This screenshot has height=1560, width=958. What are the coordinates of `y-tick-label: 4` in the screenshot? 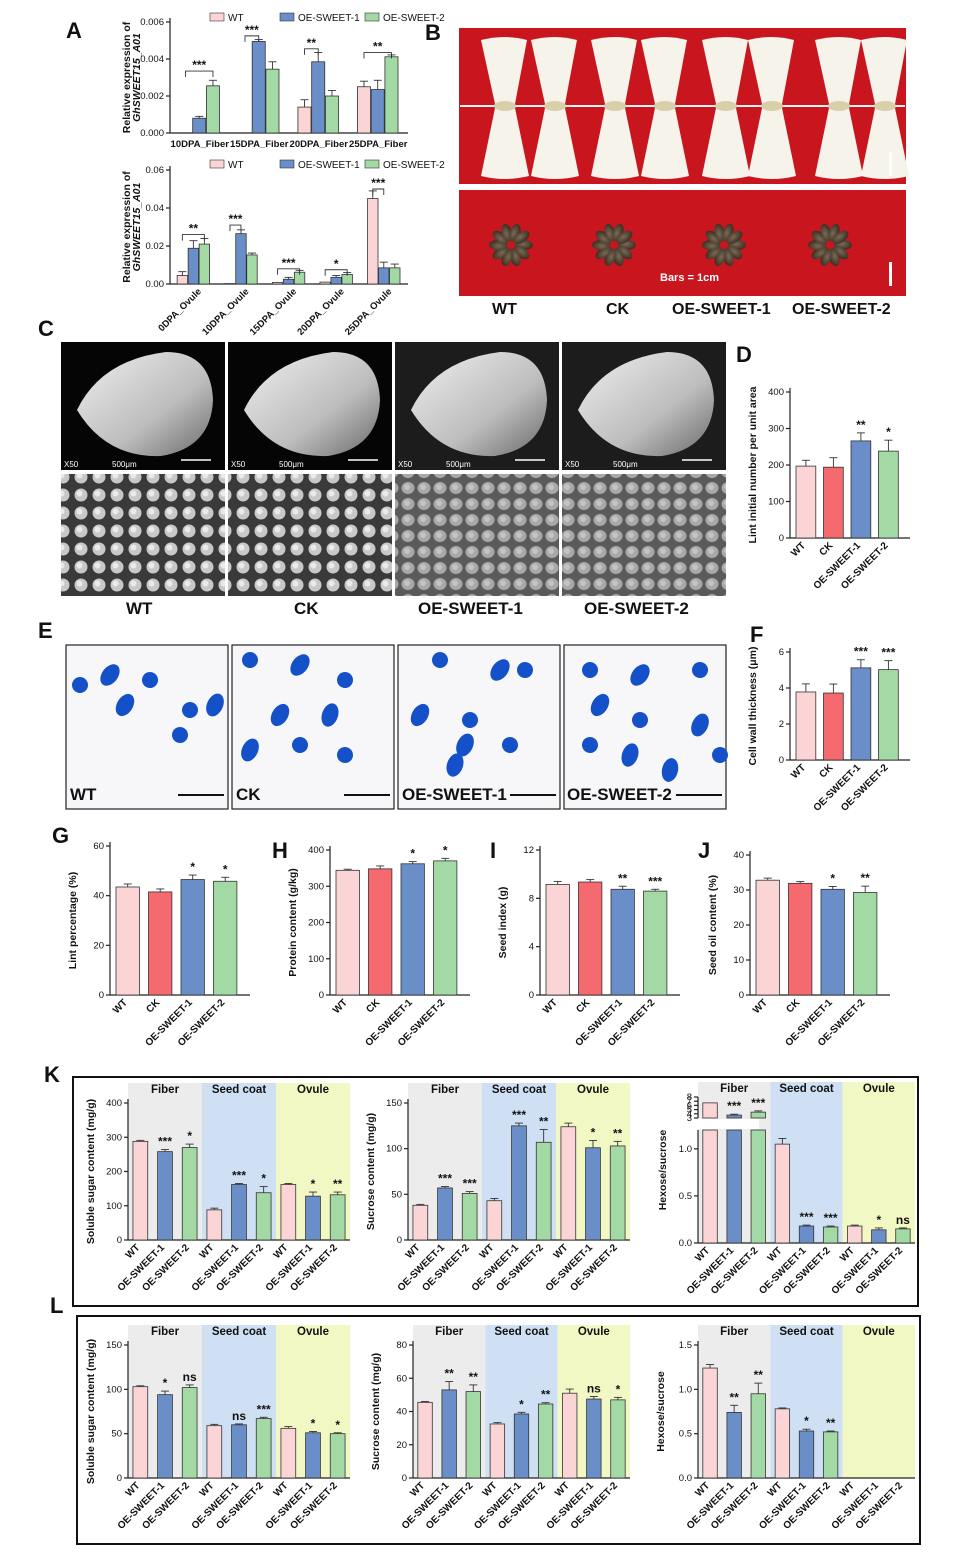 It's located at (531, 947).